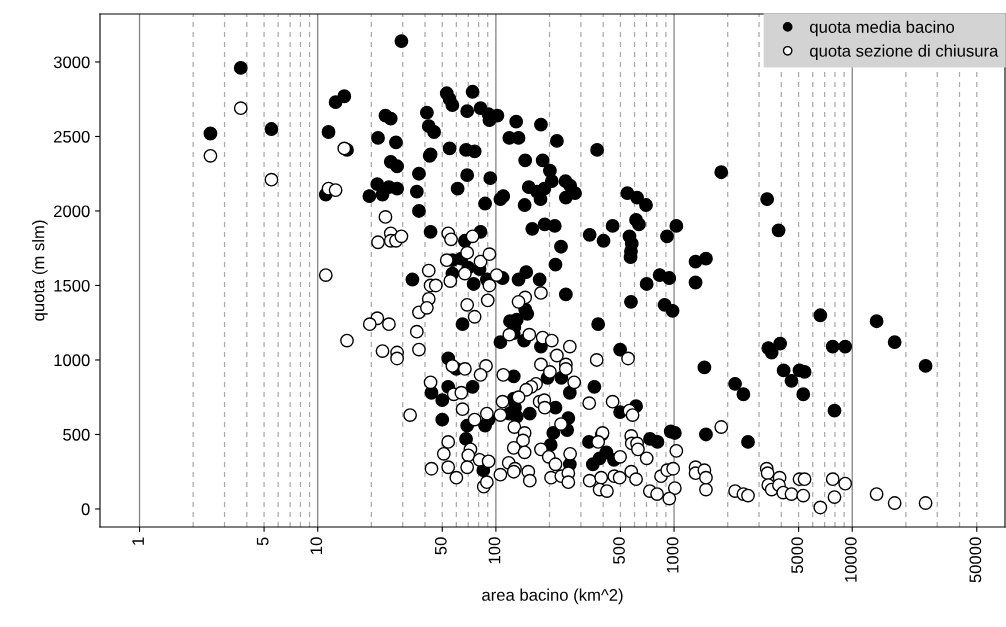 The width and height of the screenshot is (1006, 627). What do you see at coordinates (494, 550) in the screenshot?
I see `x-tick-label: 100` at bounding box center [494, 550].